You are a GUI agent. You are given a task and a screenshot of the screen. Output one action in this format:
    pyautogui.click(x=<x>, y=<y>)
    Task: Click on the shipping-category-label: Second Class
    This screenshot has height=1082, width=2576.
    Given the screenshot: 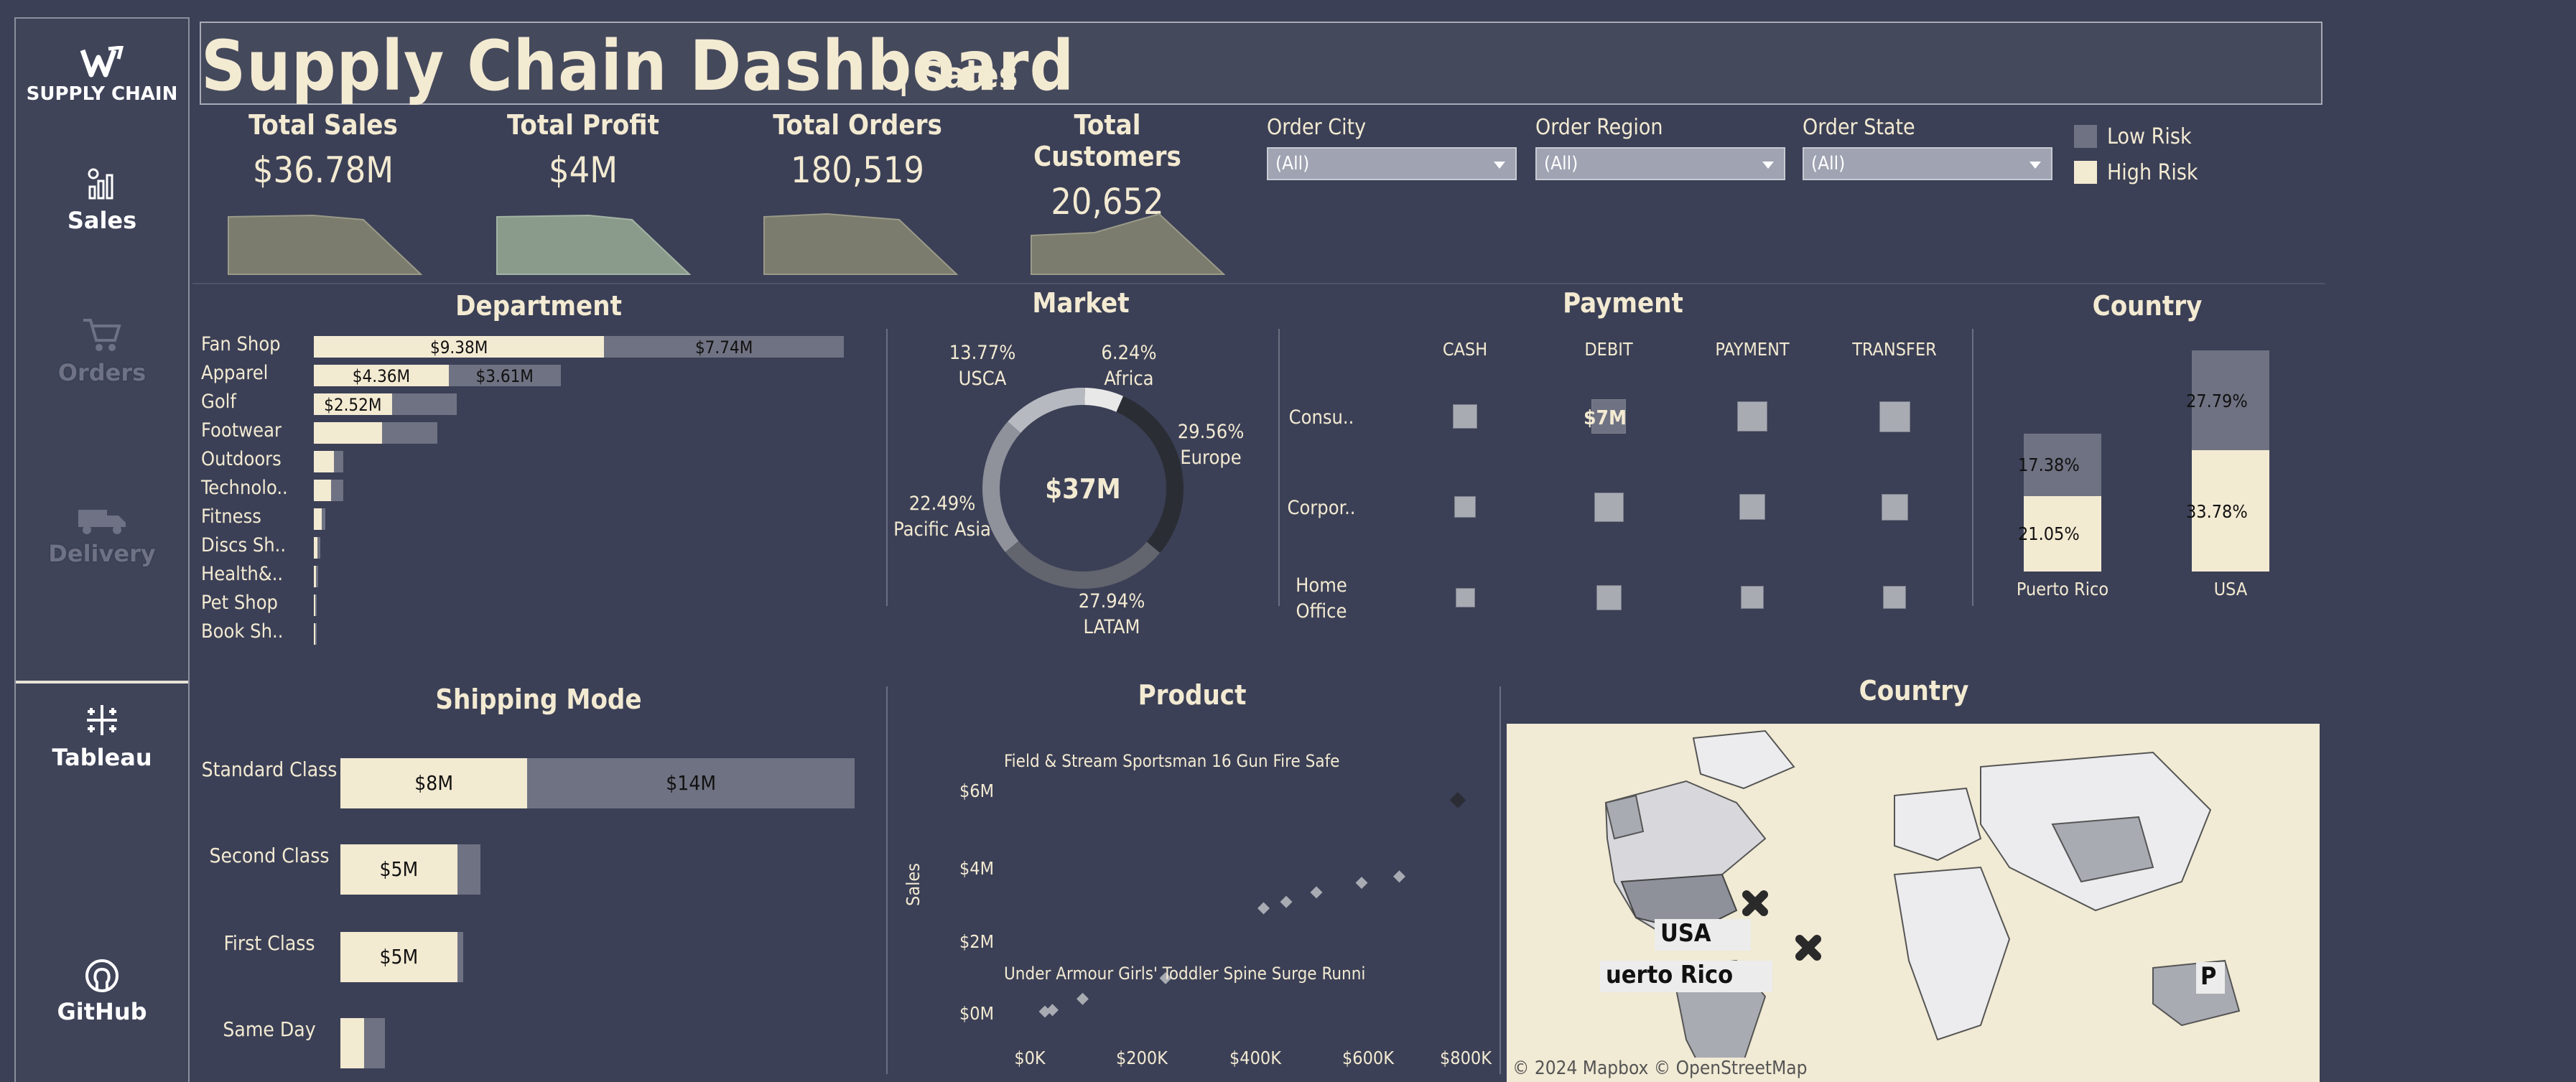 What is the action you would take?
    pyautogui.click(x=269, y=855)
    